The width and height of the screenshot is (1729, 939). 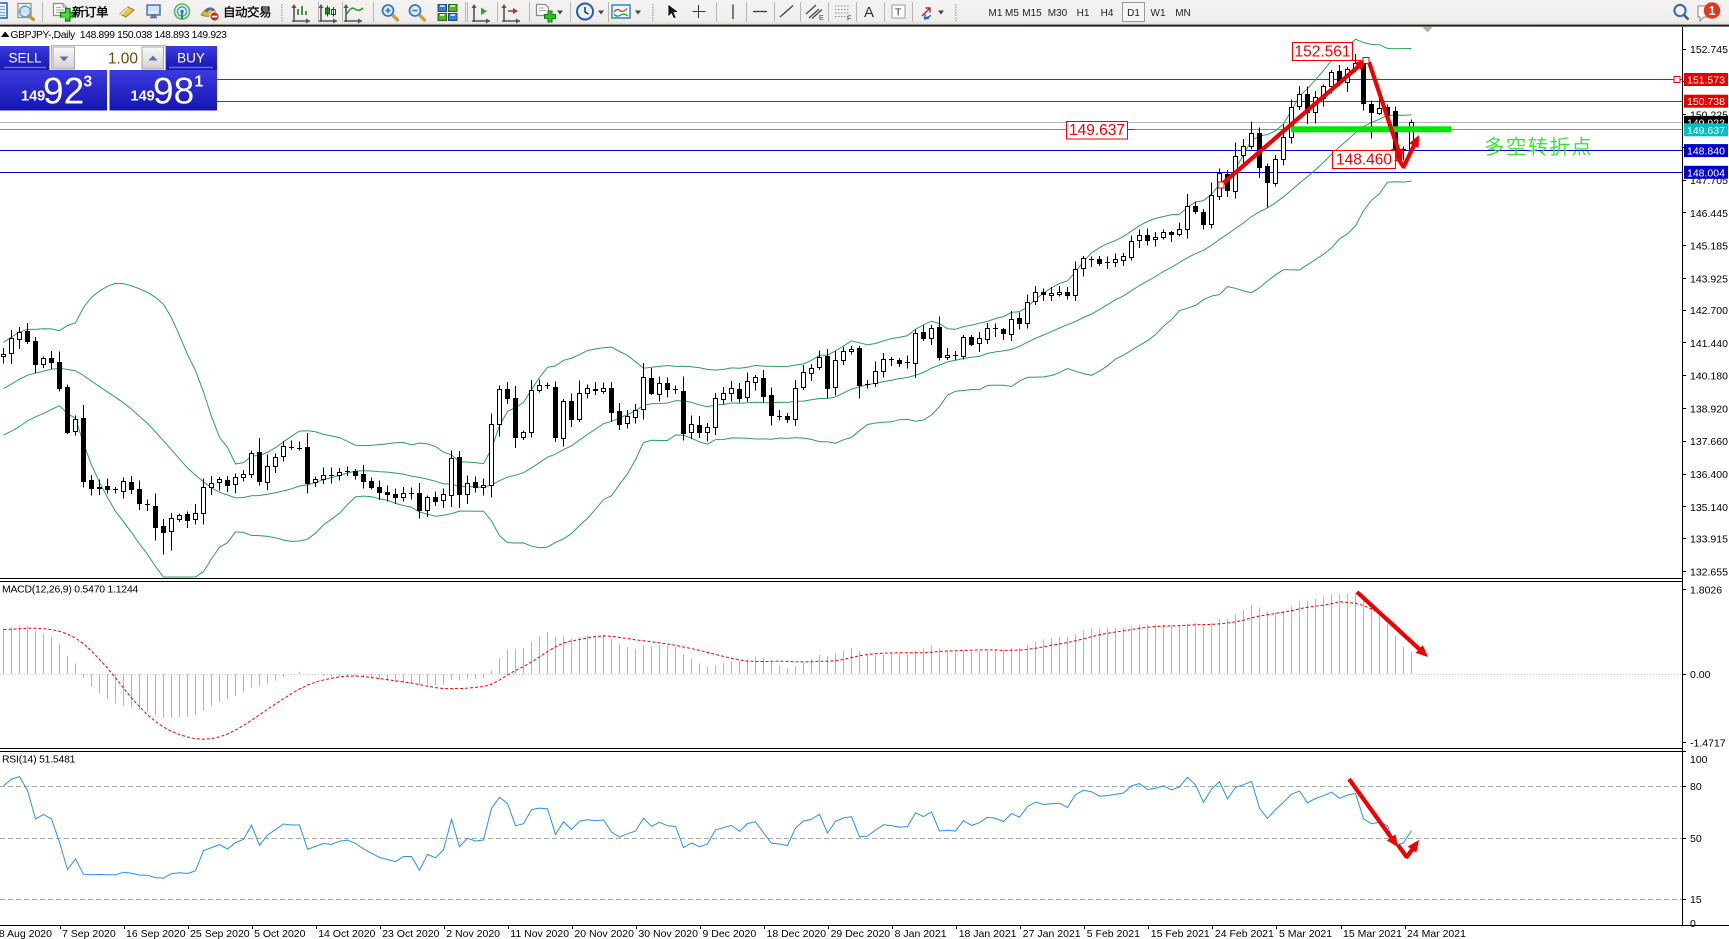 What do you see at coordinates (869, 12) in the screenshot?
I see `svg-text: A` at bounding box center [869, 12].